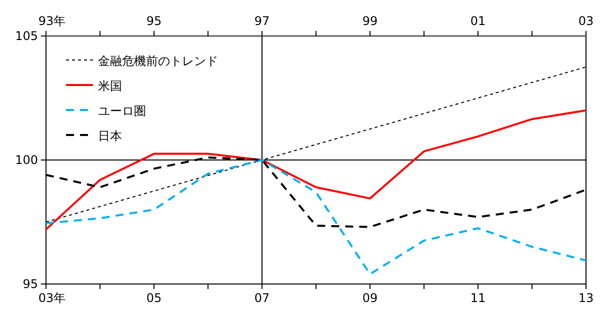 Image resolution: width=600 pixels, height=321 pixels. Describe the element at coordinates (478, 21) in the screenshot. I see `xtick: 01` at that location.